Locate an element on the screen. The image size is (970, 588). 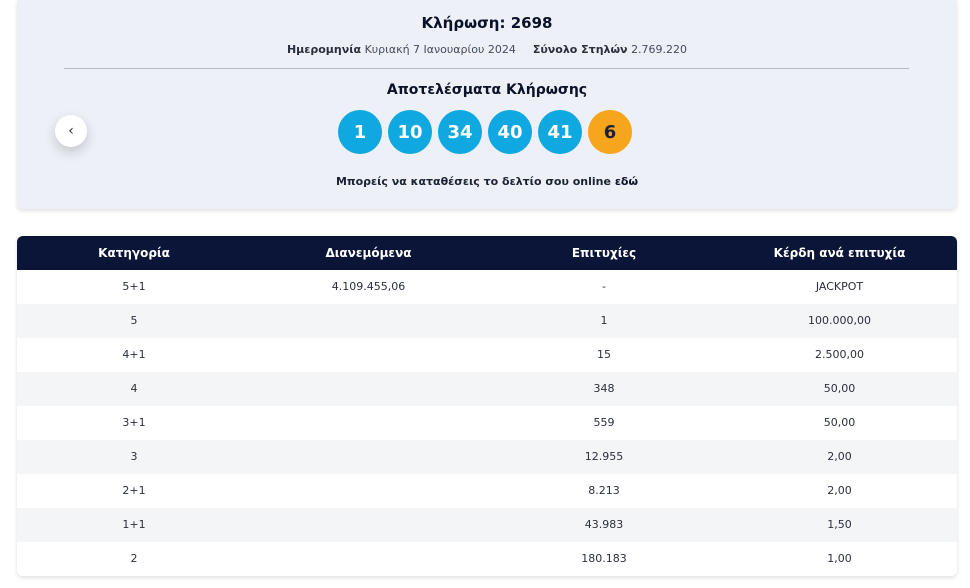
cell-category: 5+1 is located at coordinates (134, 286).